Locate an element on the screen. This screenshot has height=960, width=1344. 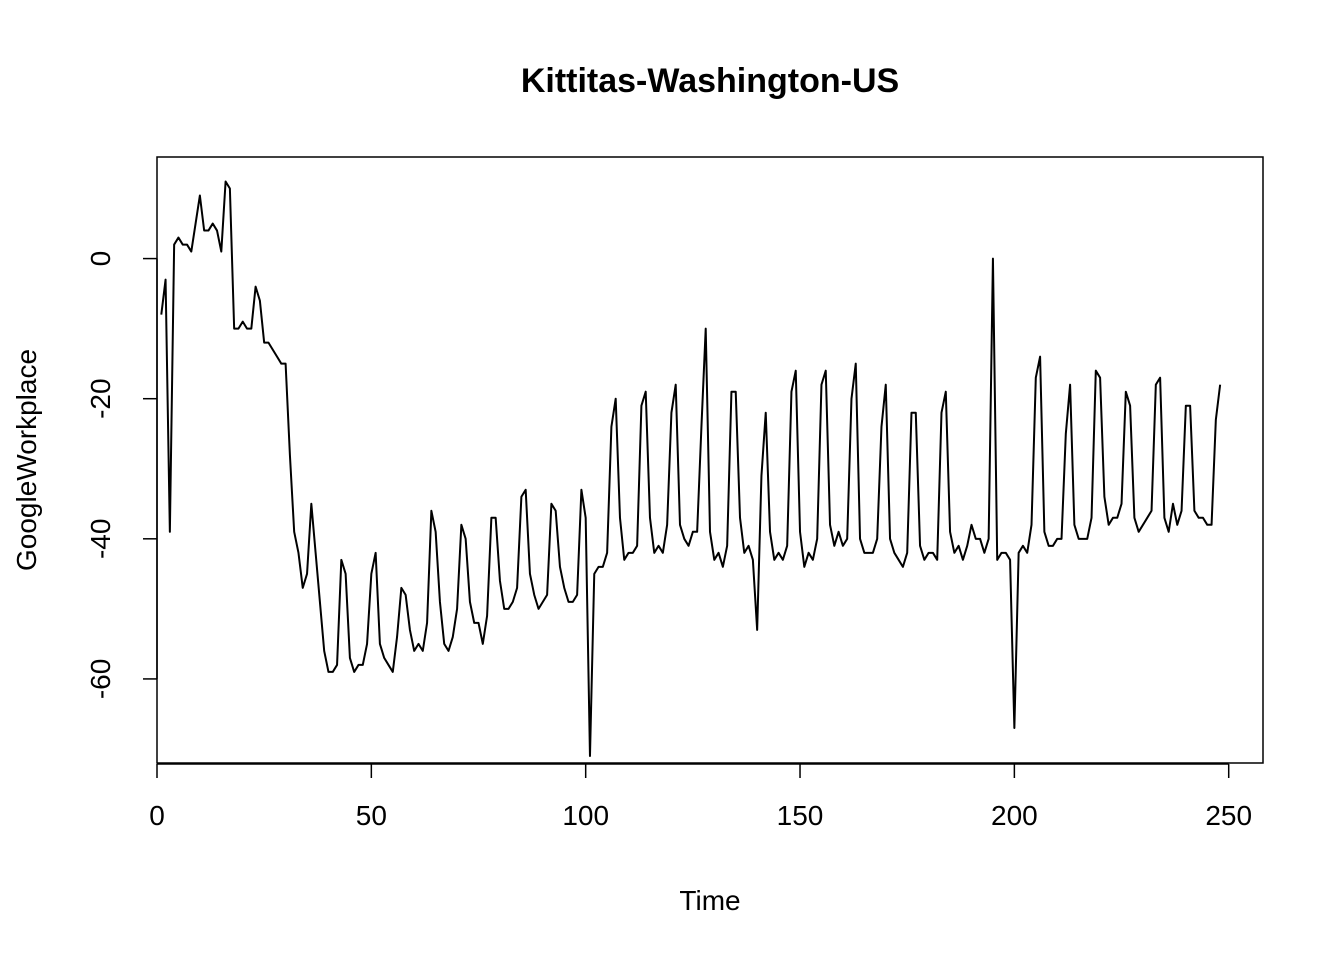
y-axis: 0 -20 -40 -60 is located at coordinates (121, 475).